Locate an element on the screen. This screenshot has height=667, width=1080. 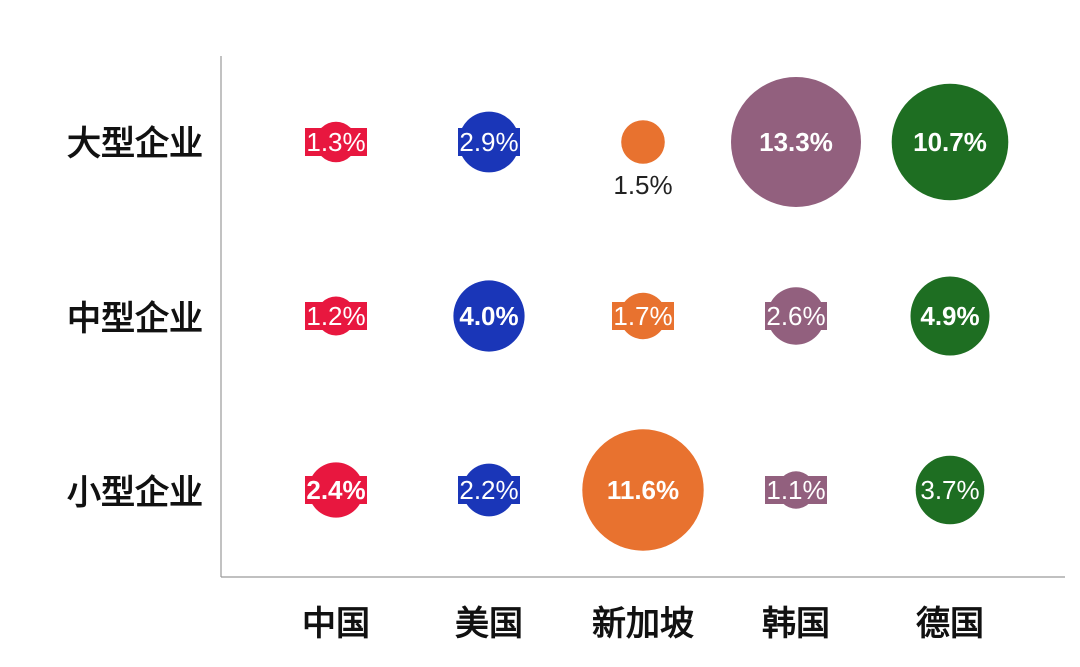
value-label-box-medium-singapore is located at coordinates (643, 316).